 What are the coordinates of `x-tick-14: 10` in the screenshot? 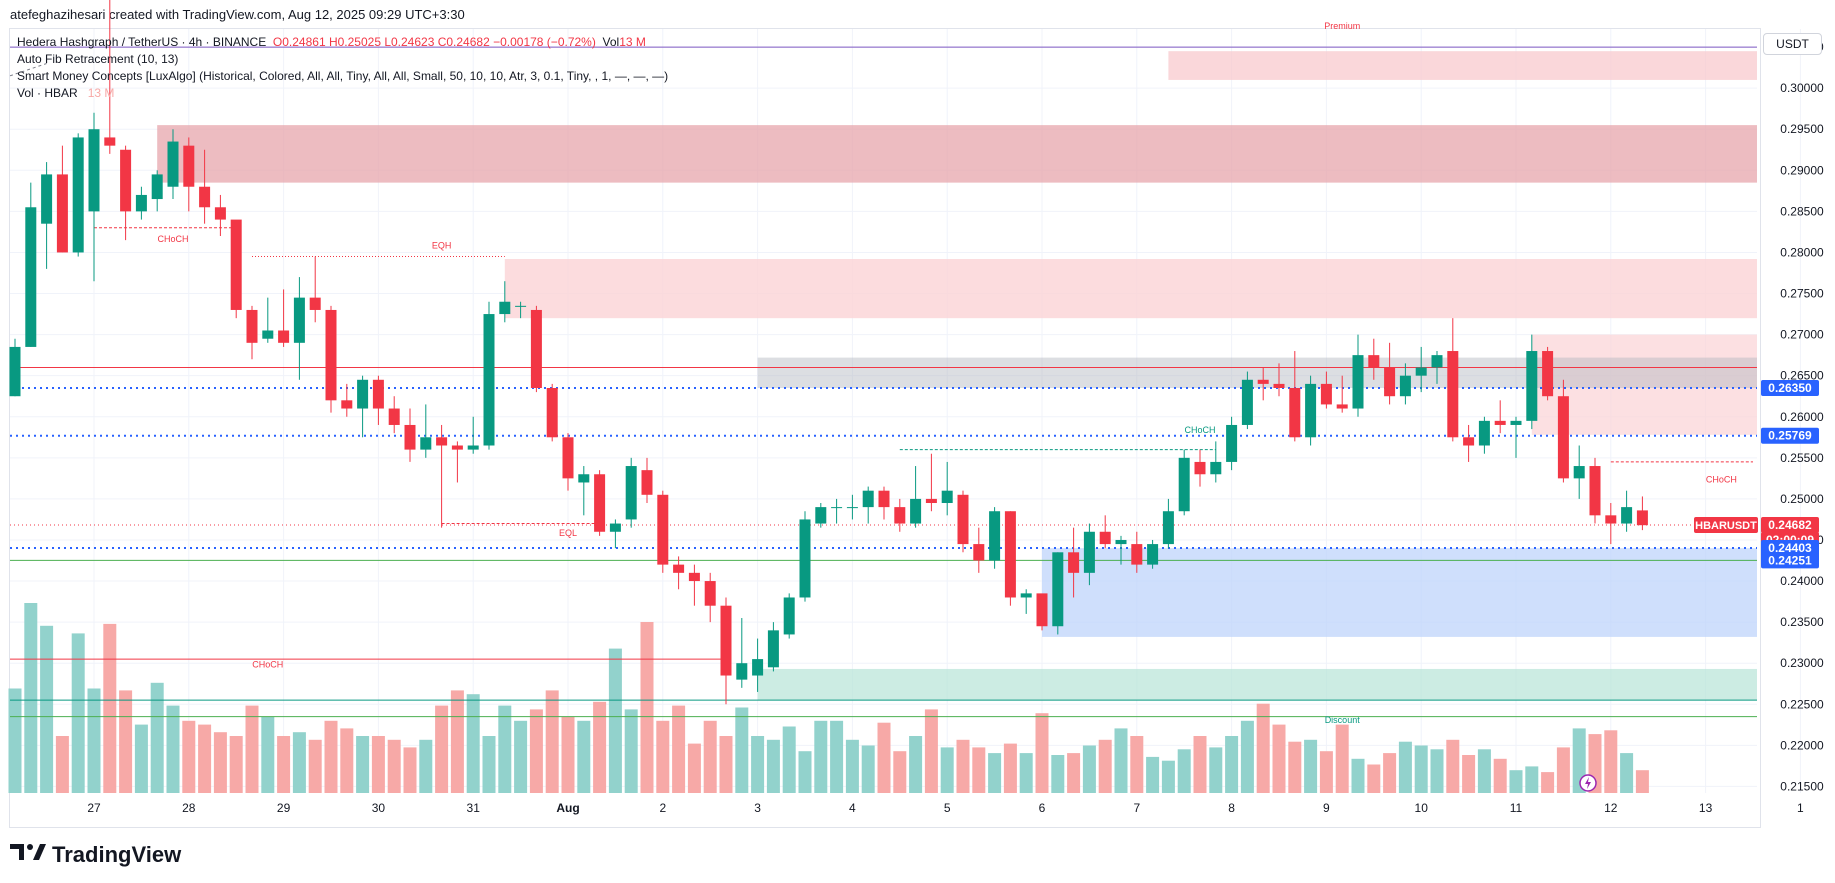 It's located at (1422, 808).